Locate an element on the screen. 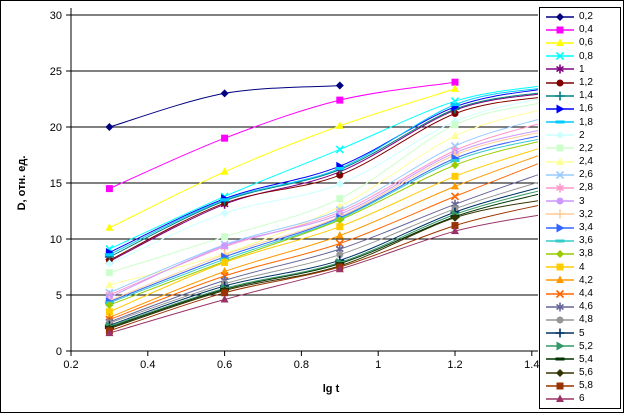  legend-label: 2,8 is located at coordinates (586, 188).